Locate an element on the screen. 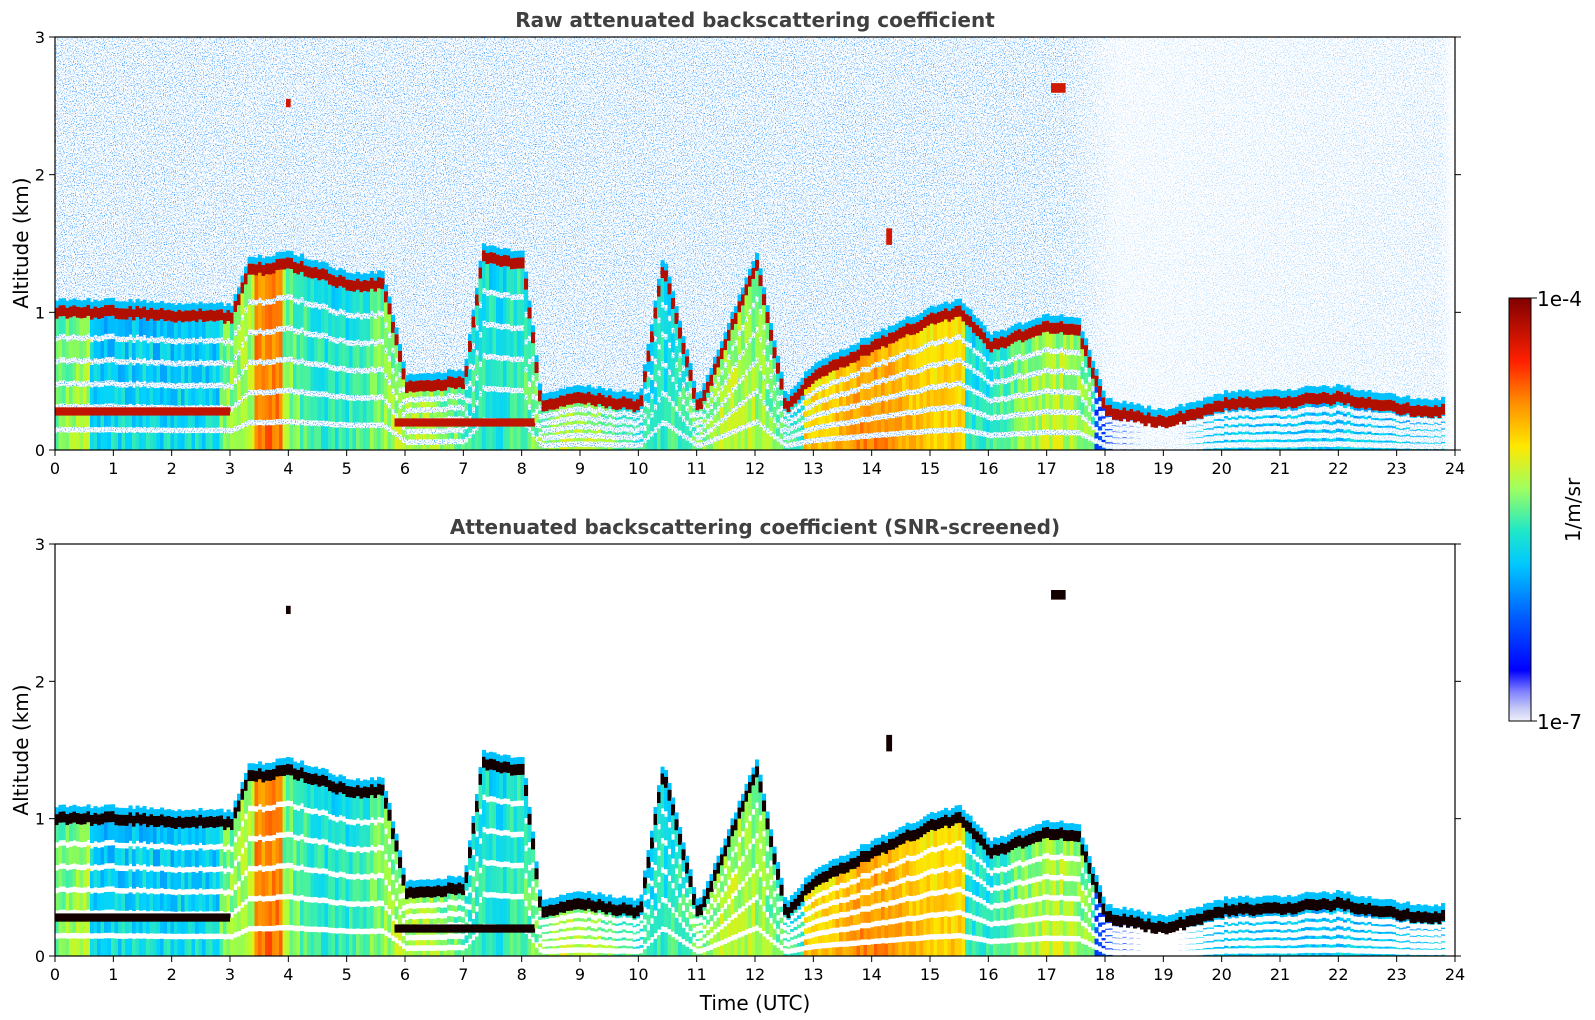  x-tick-label: 14 is located at coordinates (871, 468).